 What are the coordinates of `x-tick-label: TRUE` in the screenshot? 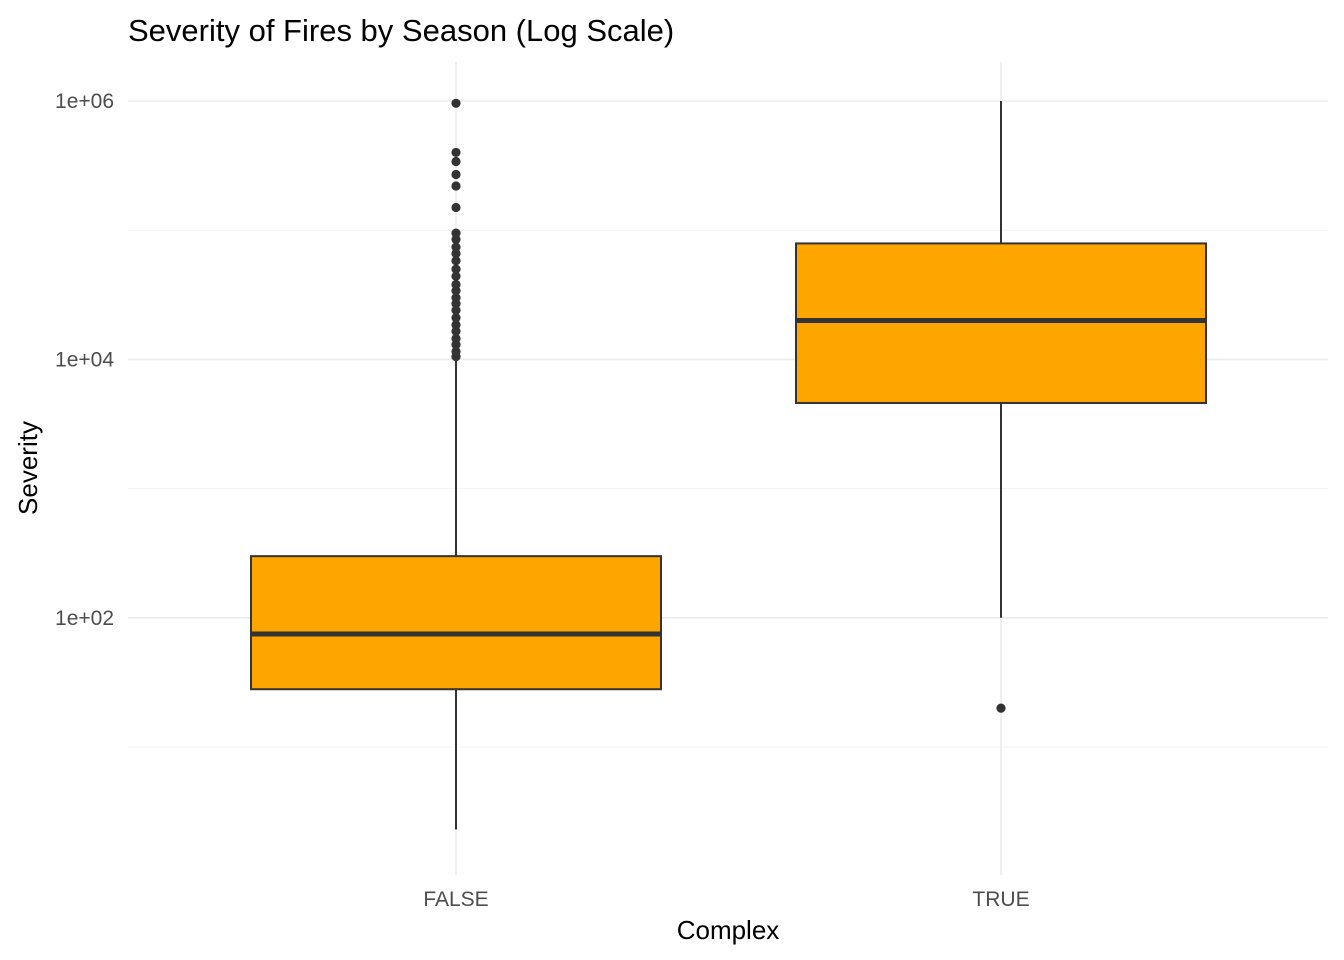 It's located at (1000, 899).